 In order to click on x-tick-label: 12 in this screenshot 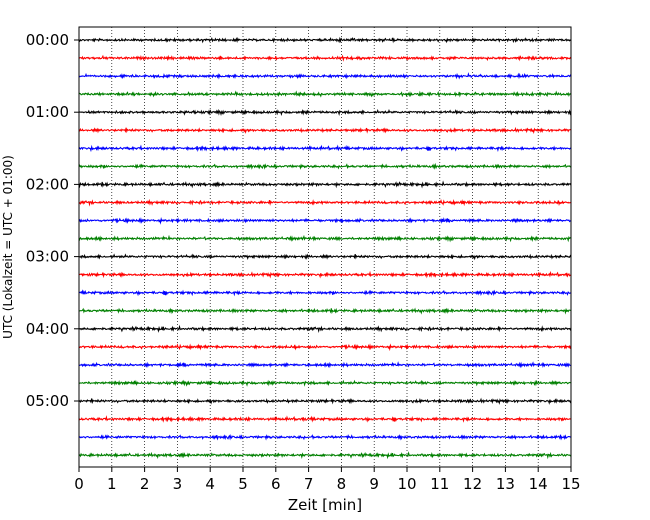, I will do `click(472, 484)`.